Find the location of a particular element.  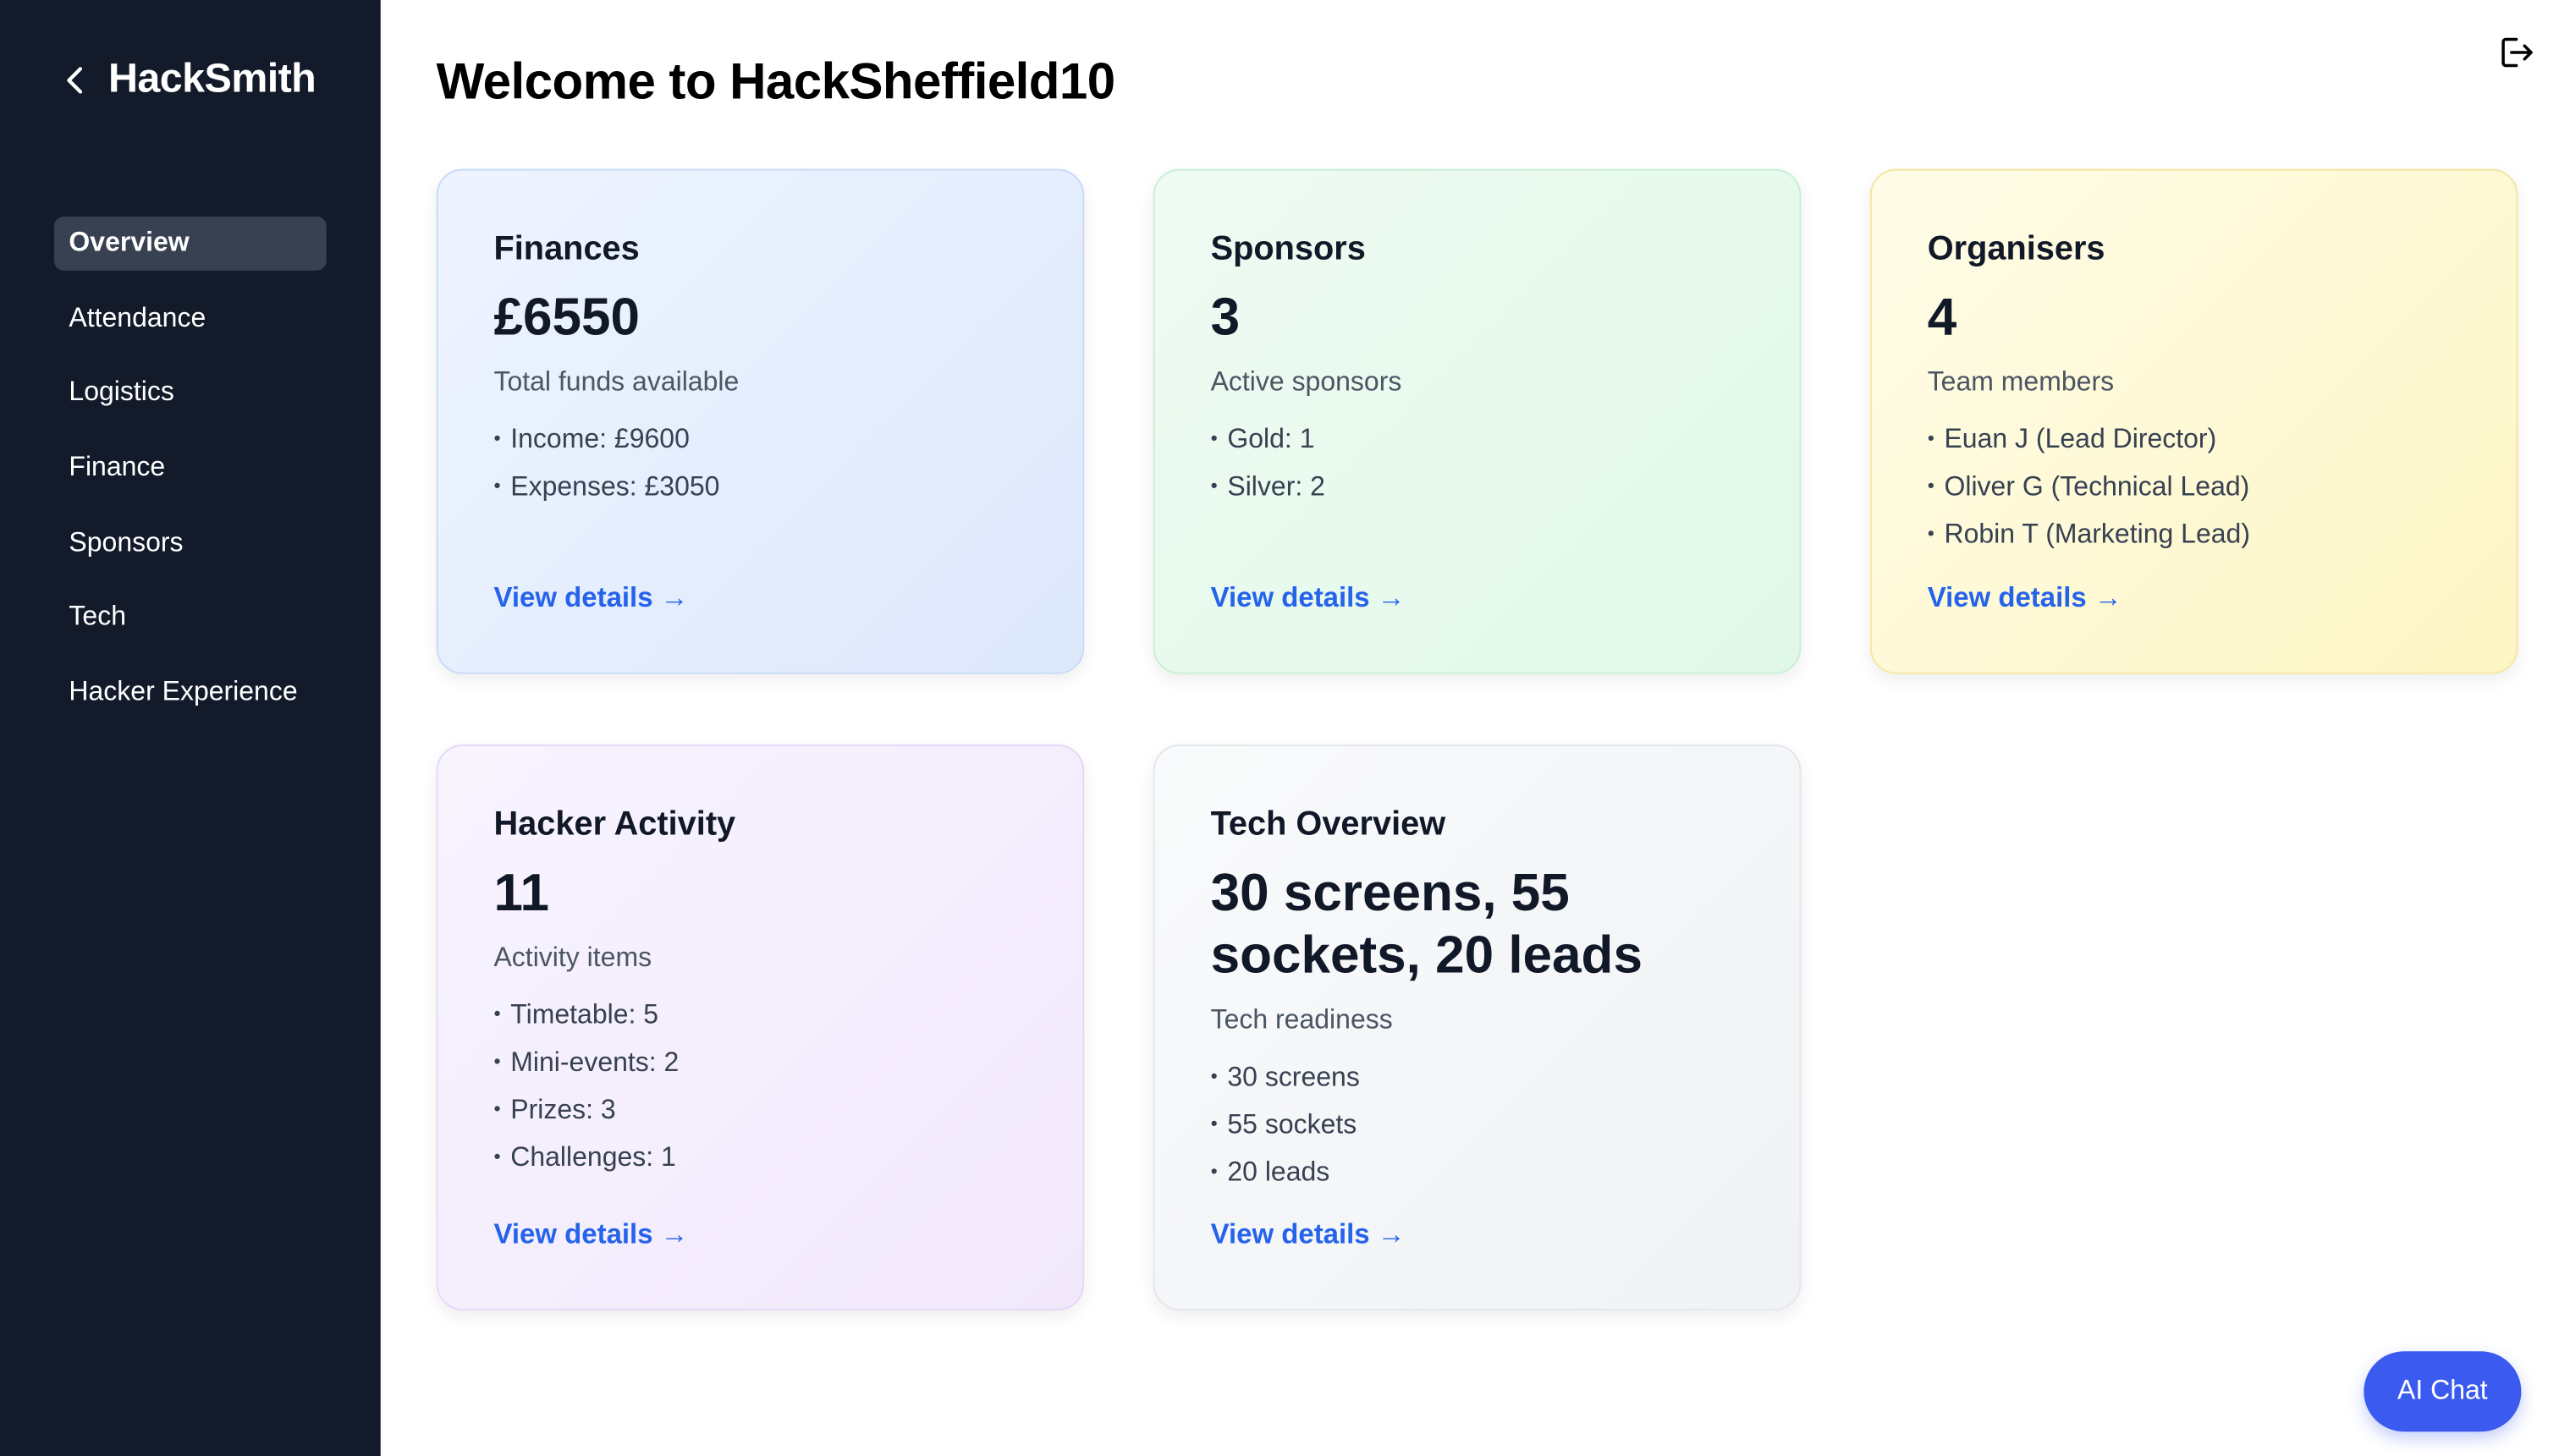

card-value: 3 is located at coordinates (1225, 317).